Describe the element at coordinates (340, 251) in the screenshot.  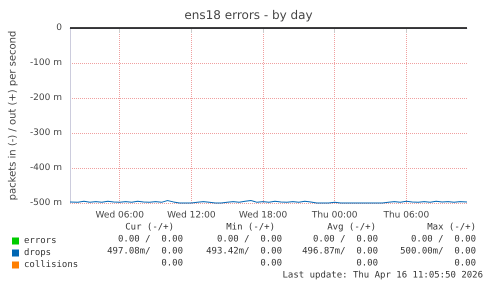
I see `text: 496.87m/ 0.00` at that location.